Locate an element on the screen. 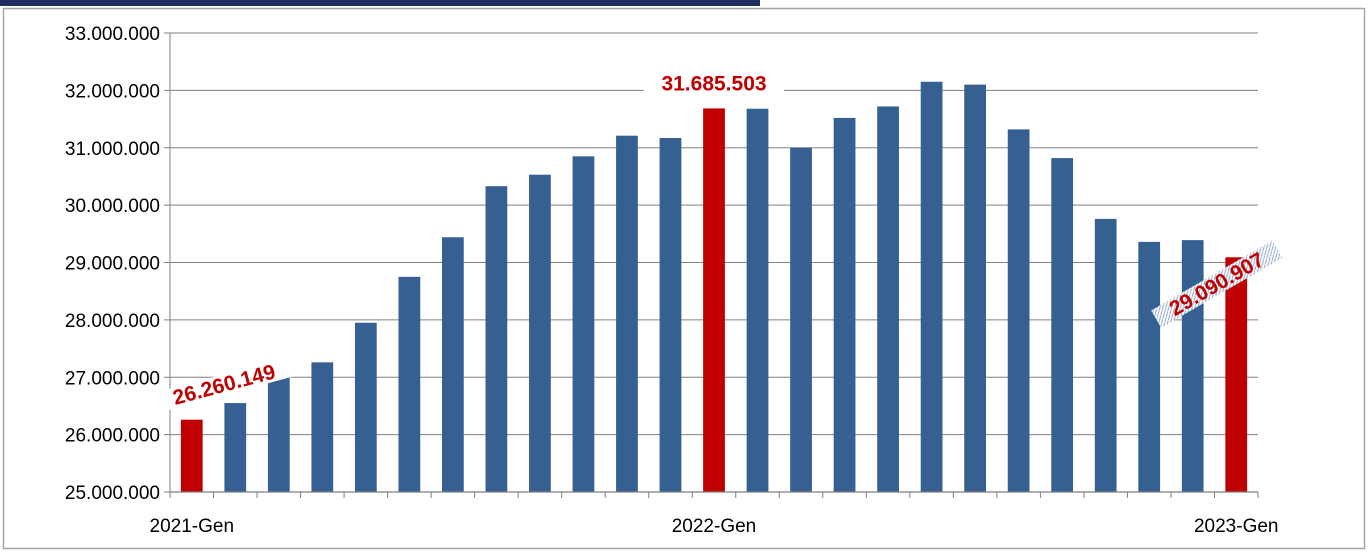  data-label: 29.090.907 is located at coordinates (1217, 284).